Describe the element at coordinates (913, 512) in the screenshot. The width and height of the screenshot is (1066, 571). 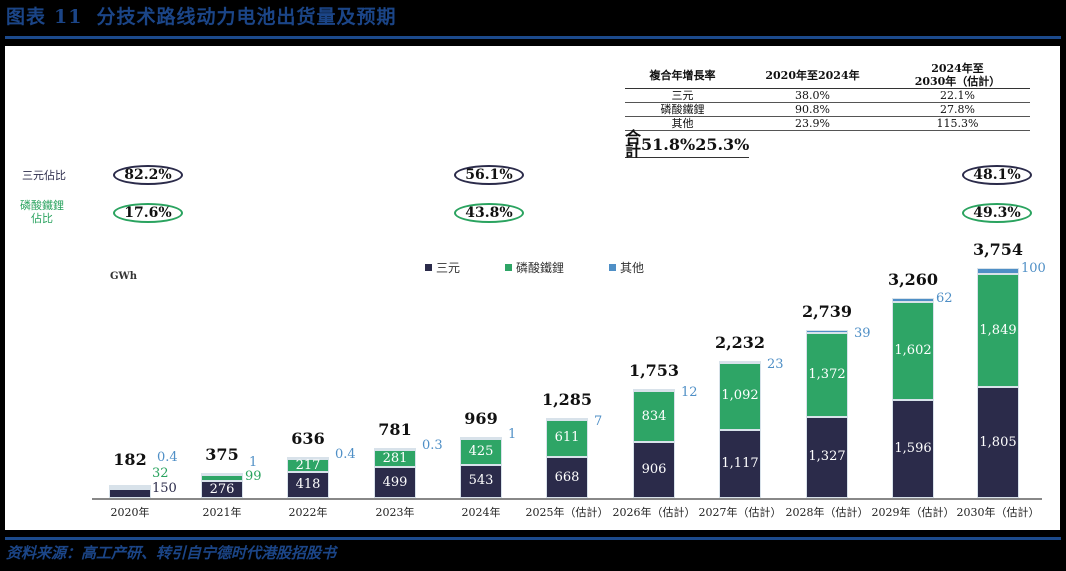
I see `x-axis-label: 2029年（估計）` at that location.